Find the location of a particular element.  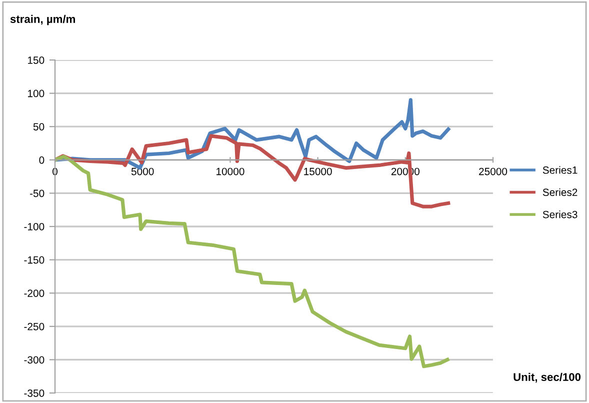

y-tick-label: 0 is located at coordinates (41, 160).